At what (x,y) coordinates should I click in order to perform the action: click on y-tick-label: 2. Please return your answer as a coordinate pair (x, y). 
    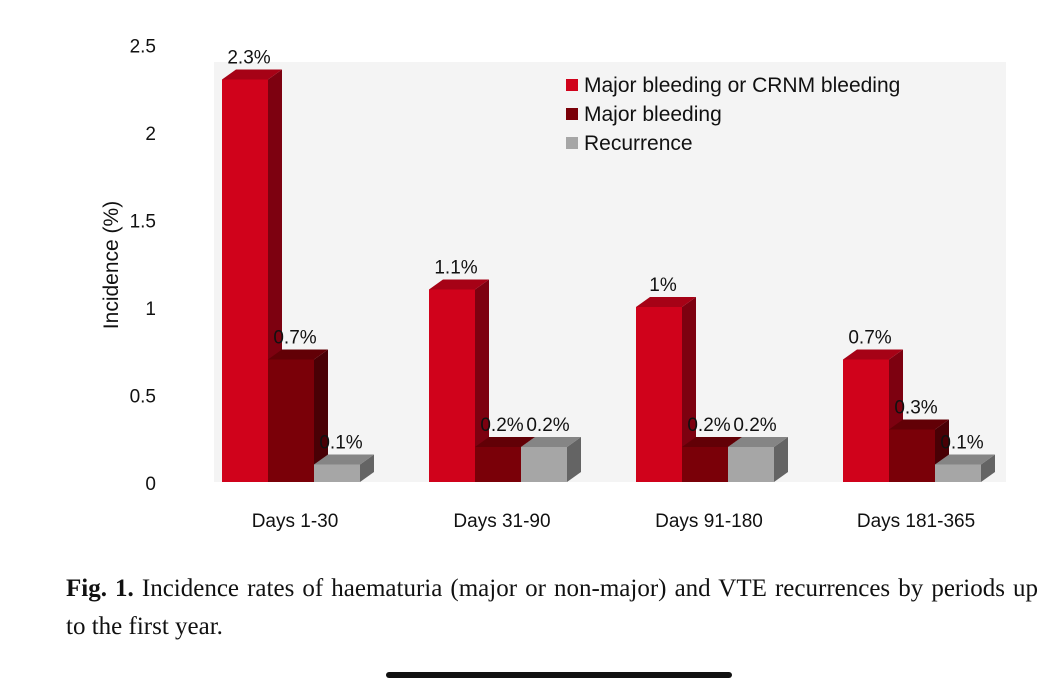
    Looking at the image, I should click on (150, 134).